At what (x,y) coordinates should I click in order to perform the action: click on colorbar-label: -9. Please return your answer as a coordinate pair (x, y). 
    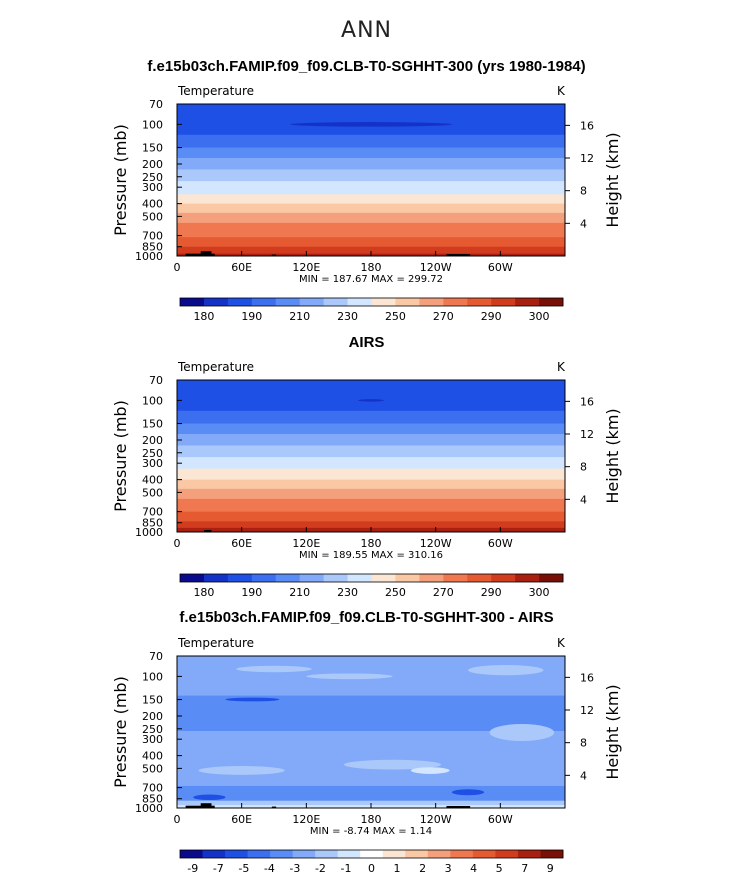
    Looking at the image, I should click on (192, 867).